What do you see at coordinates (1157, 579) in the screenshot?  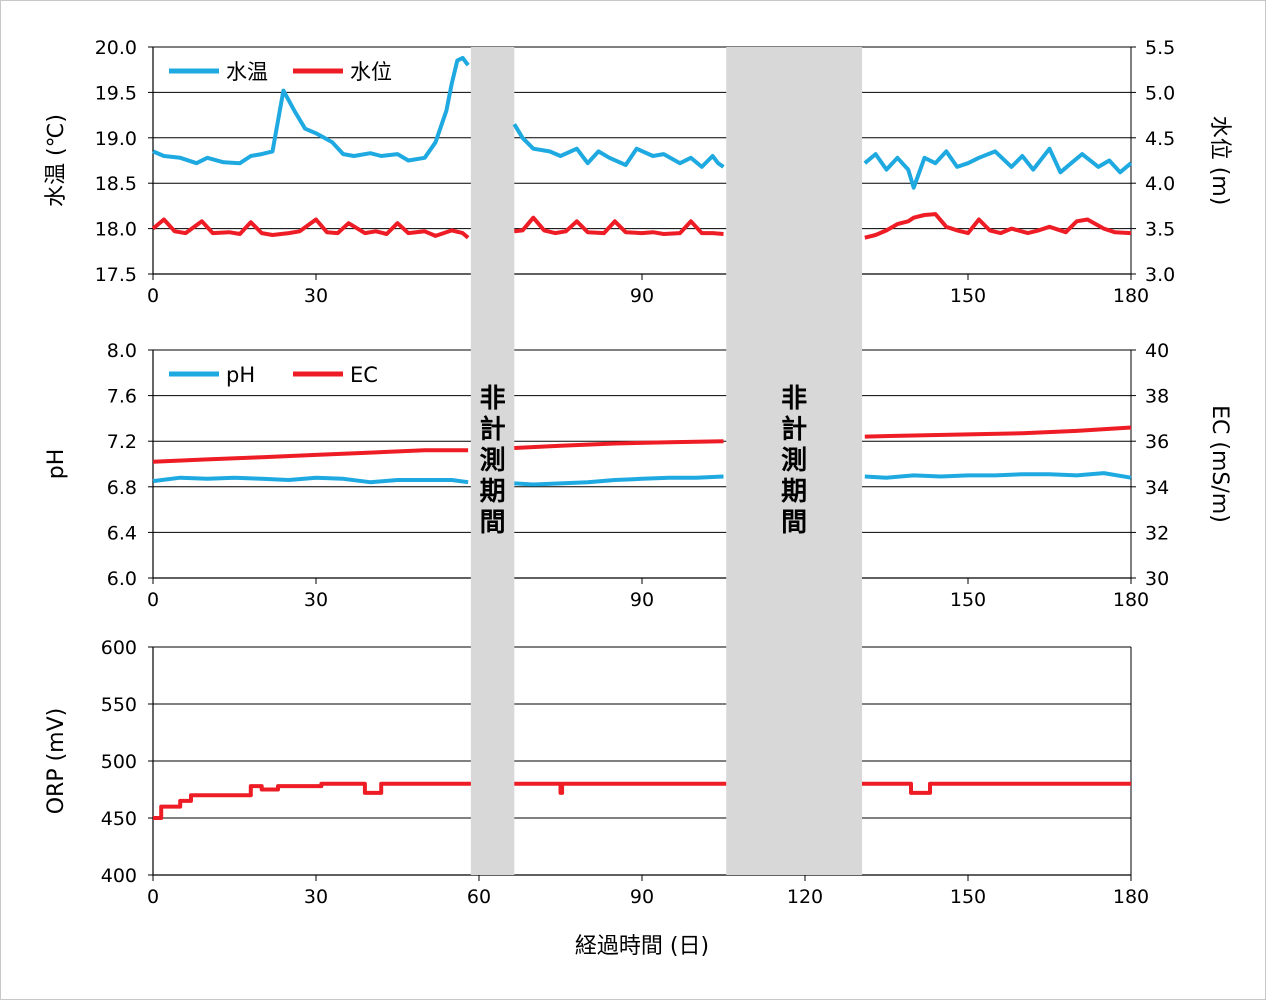 I see `y2-tick-label: 30` at bounding box center [1157, 579].